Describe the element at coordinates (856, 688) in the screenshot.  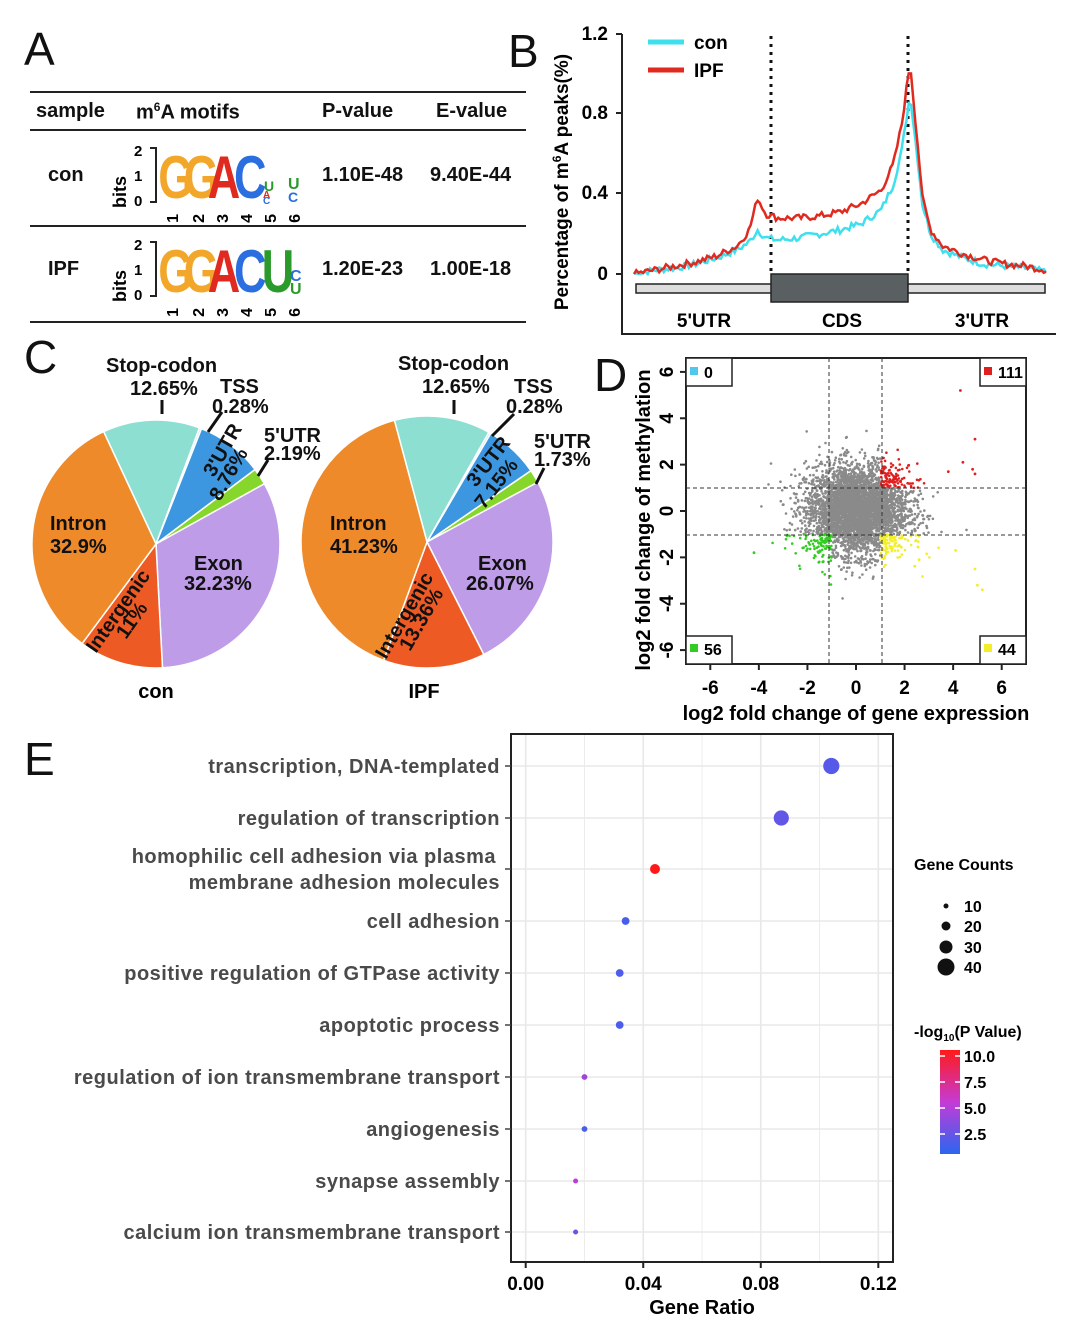
I see `x-tick-label: 0` at that location.